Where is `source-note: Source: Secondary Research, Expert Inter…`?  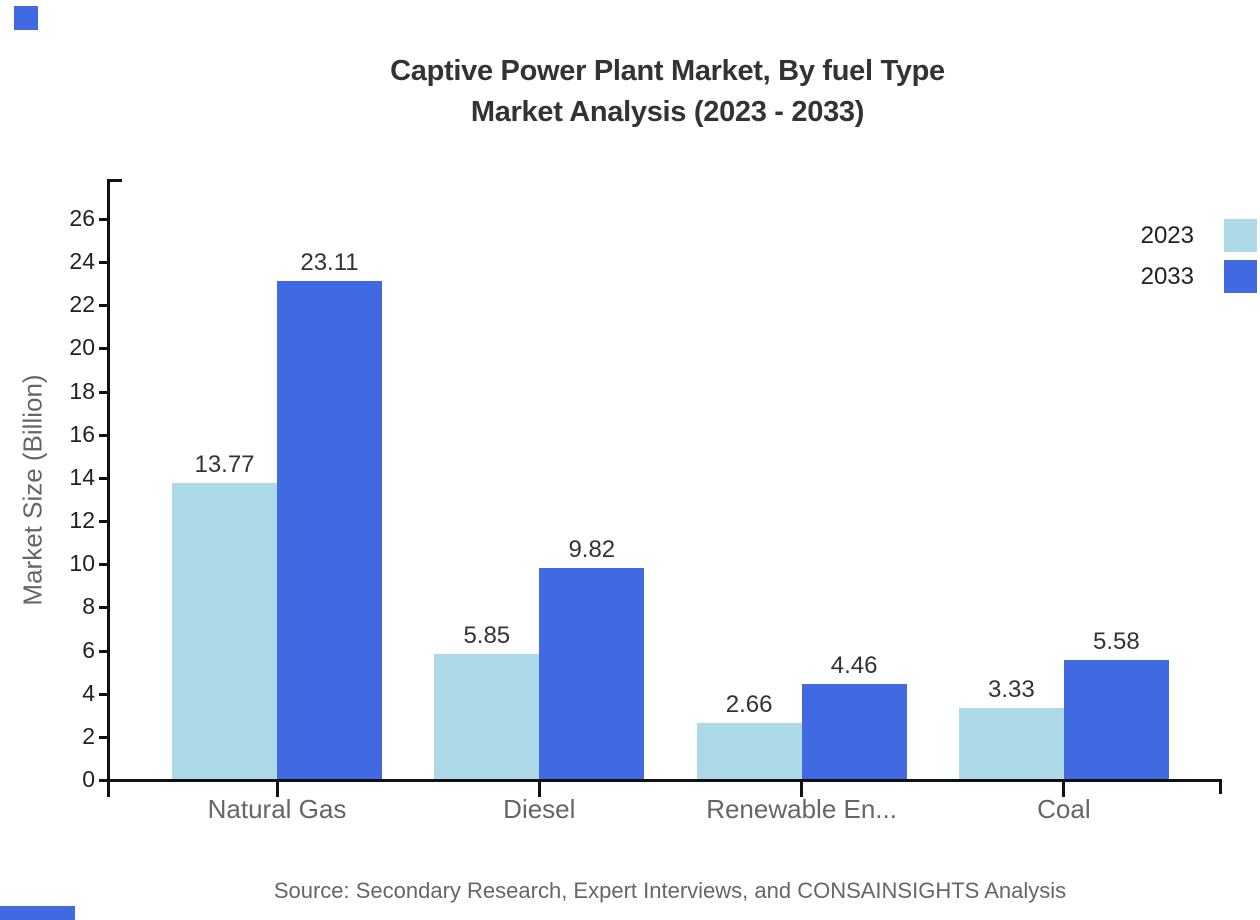
source-note: Source: Secondary Research, Expert Inter… is located at coordinates (670, 890).